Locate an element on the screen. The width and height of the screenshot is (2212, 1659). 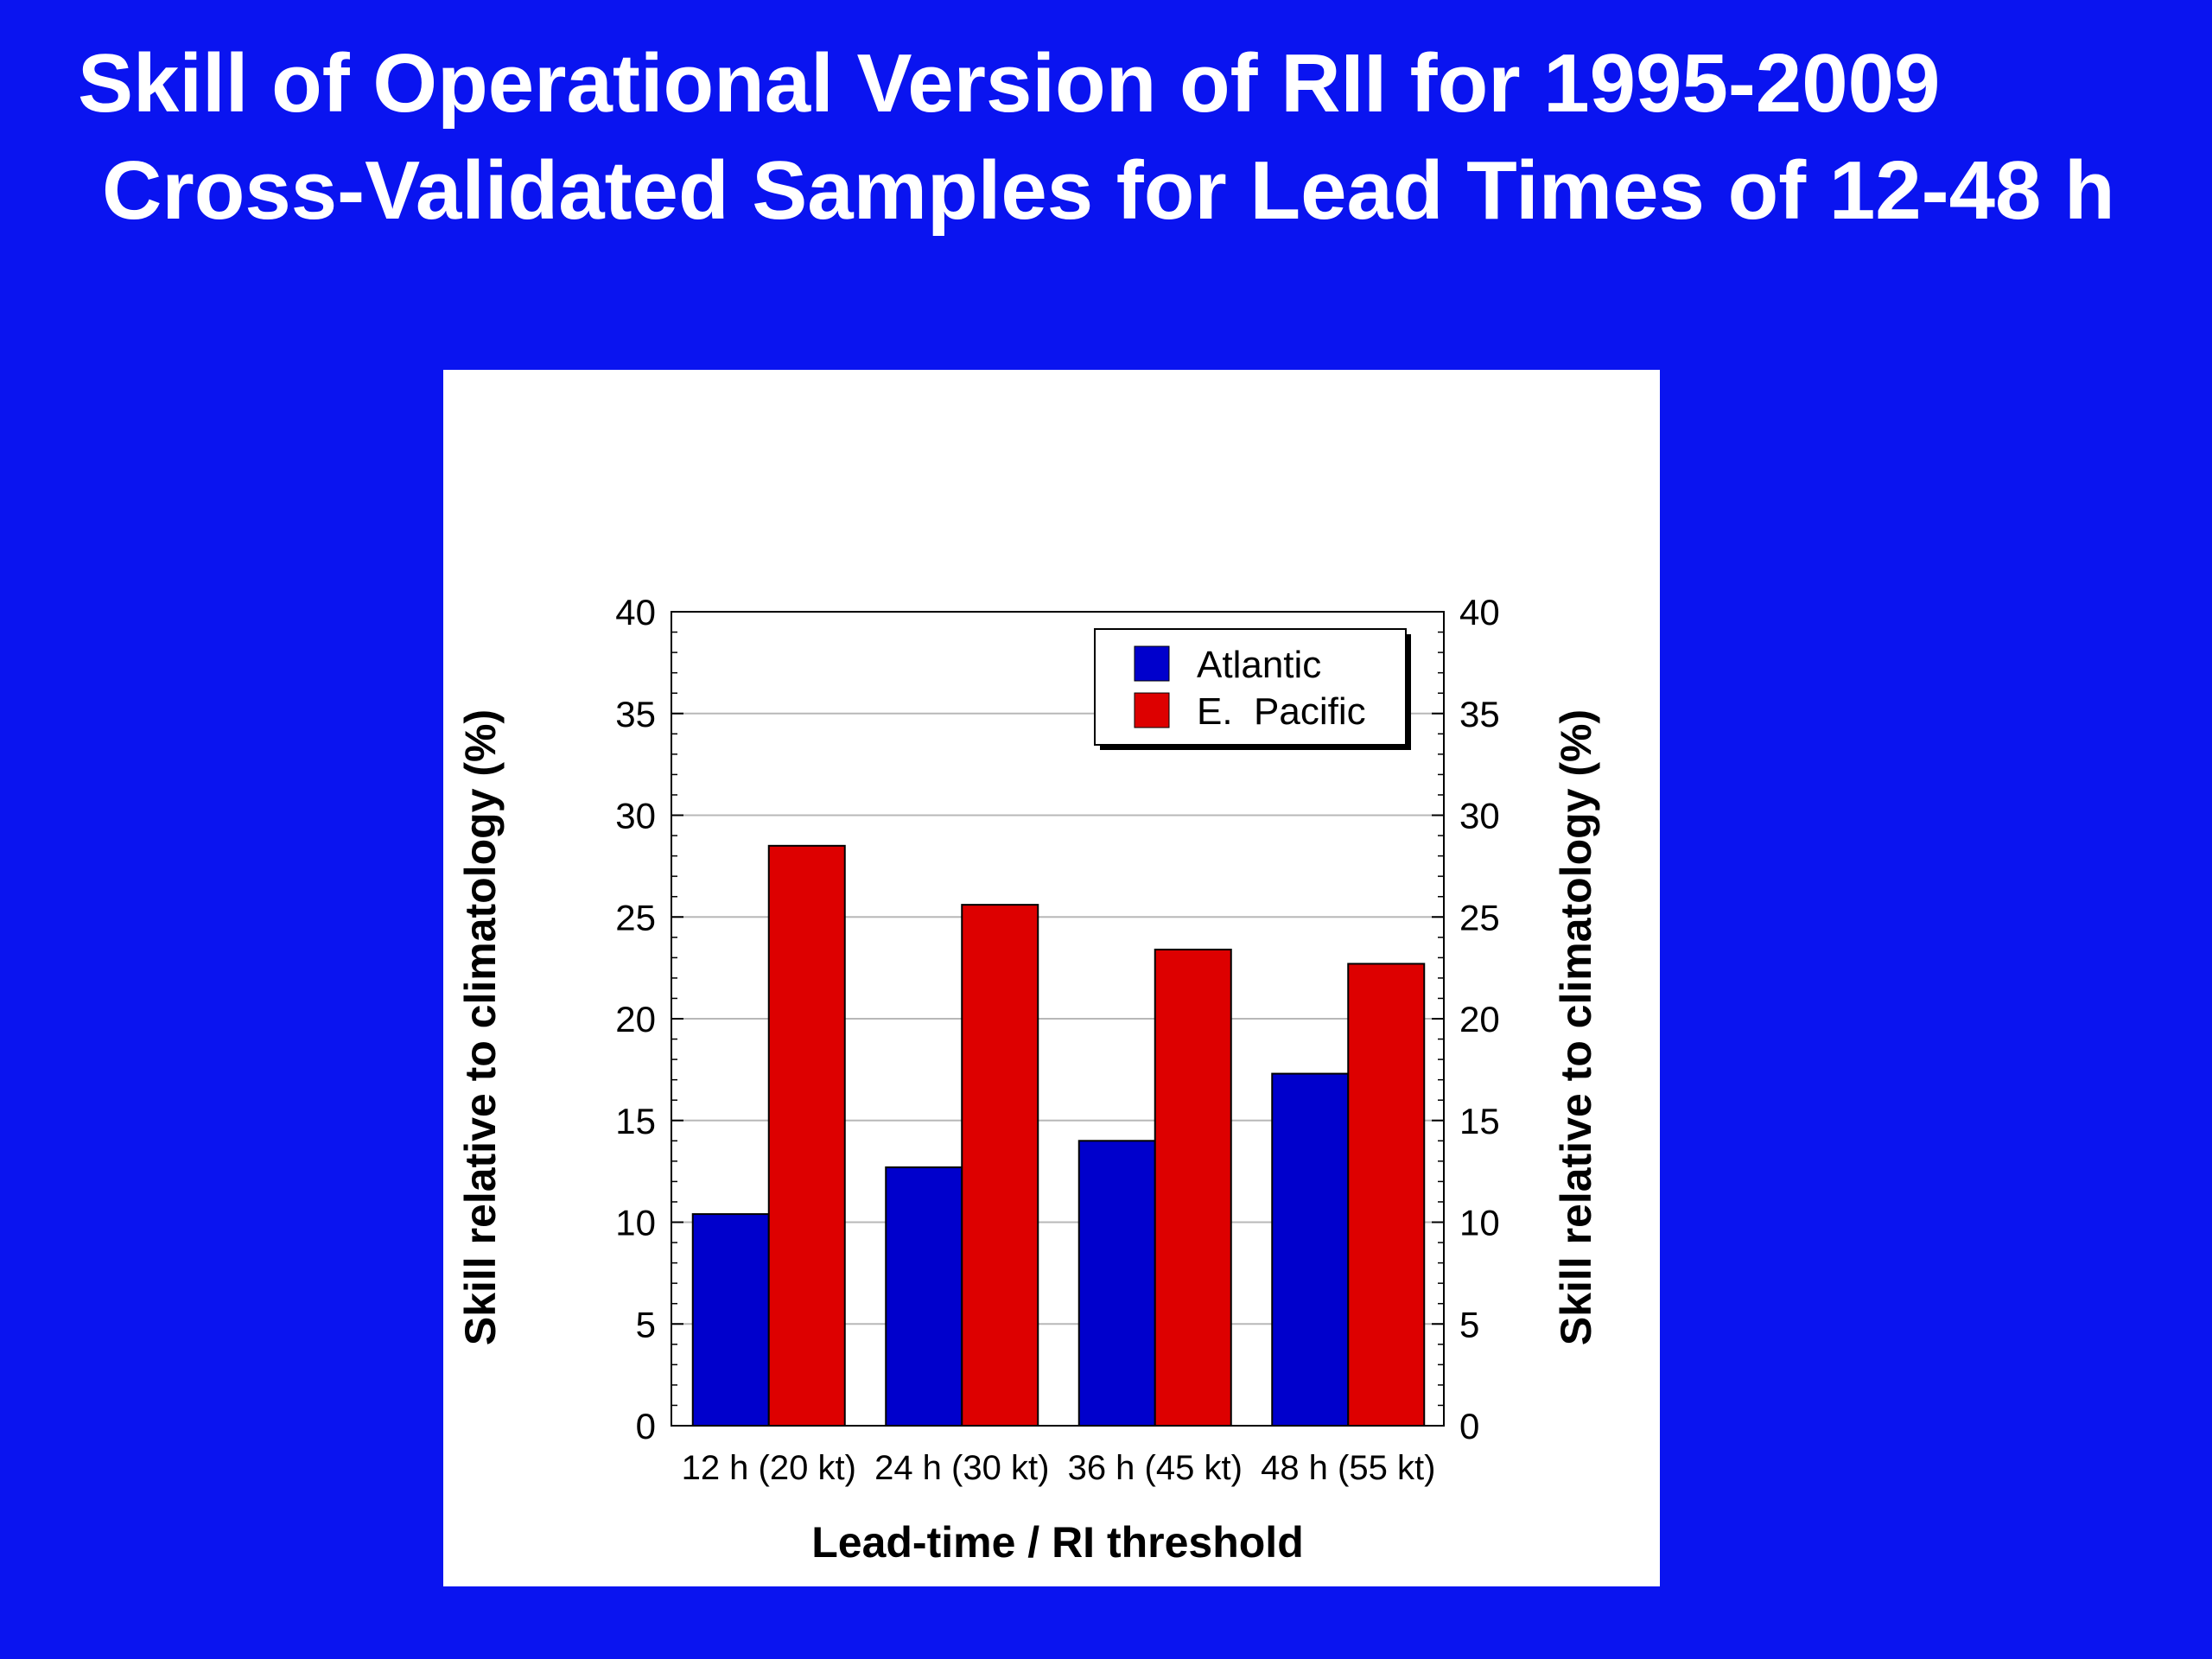
y-tick-label-left: 35 is located at coordinates (635, 714).